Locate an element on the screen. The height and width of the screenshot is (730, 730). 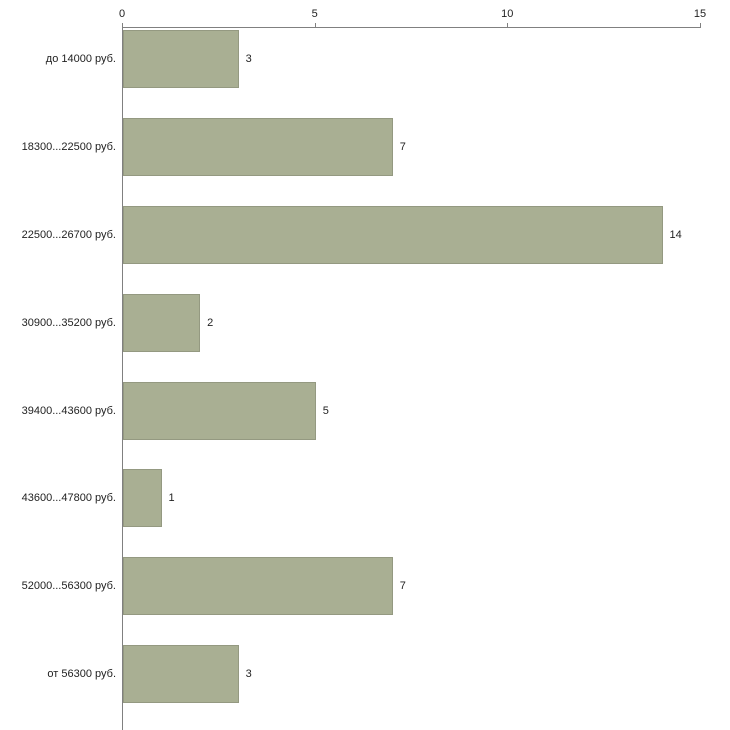
value-label: 2 is located at coordinates (210, 322).